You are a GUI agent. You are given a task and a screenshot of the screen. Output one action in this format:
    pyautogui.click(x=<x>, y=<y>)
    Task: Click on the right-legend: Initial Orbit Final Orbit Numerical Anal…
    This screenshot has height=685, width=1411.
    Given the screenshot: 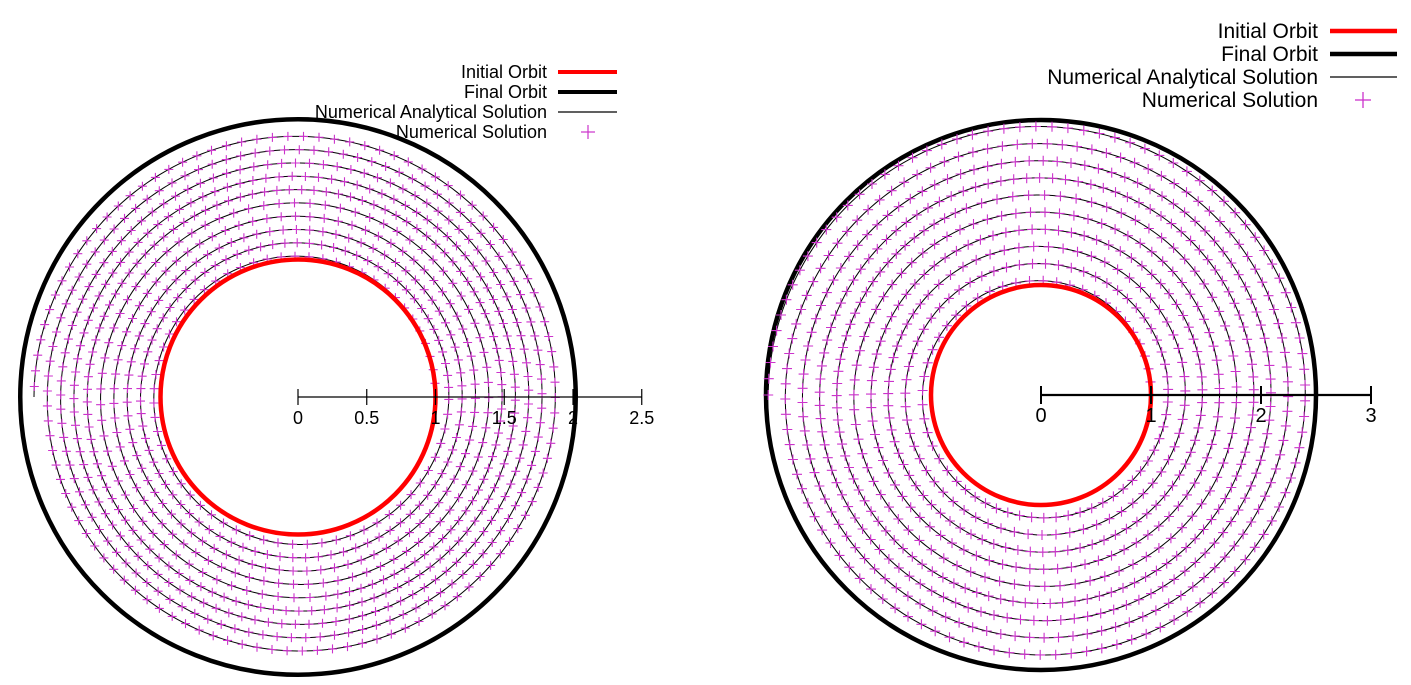 What is the action you would take?
    pyautogui.click(x=1222, y=66)
    